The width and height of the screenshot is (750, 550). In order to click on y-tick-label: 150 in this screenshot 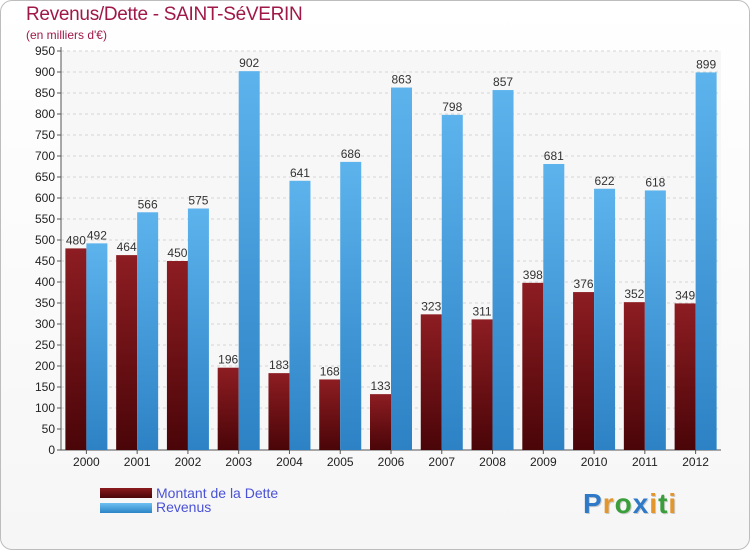, I will do `click(45, 387)`.